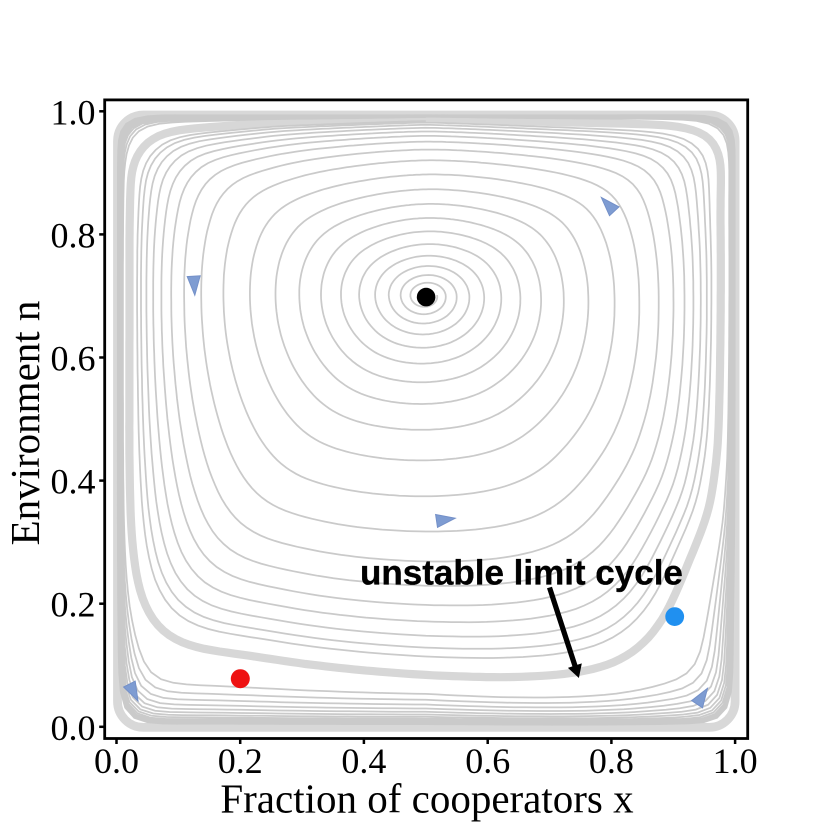  I want to click on svg-text: unstable limit cycle, so click(521, 573).